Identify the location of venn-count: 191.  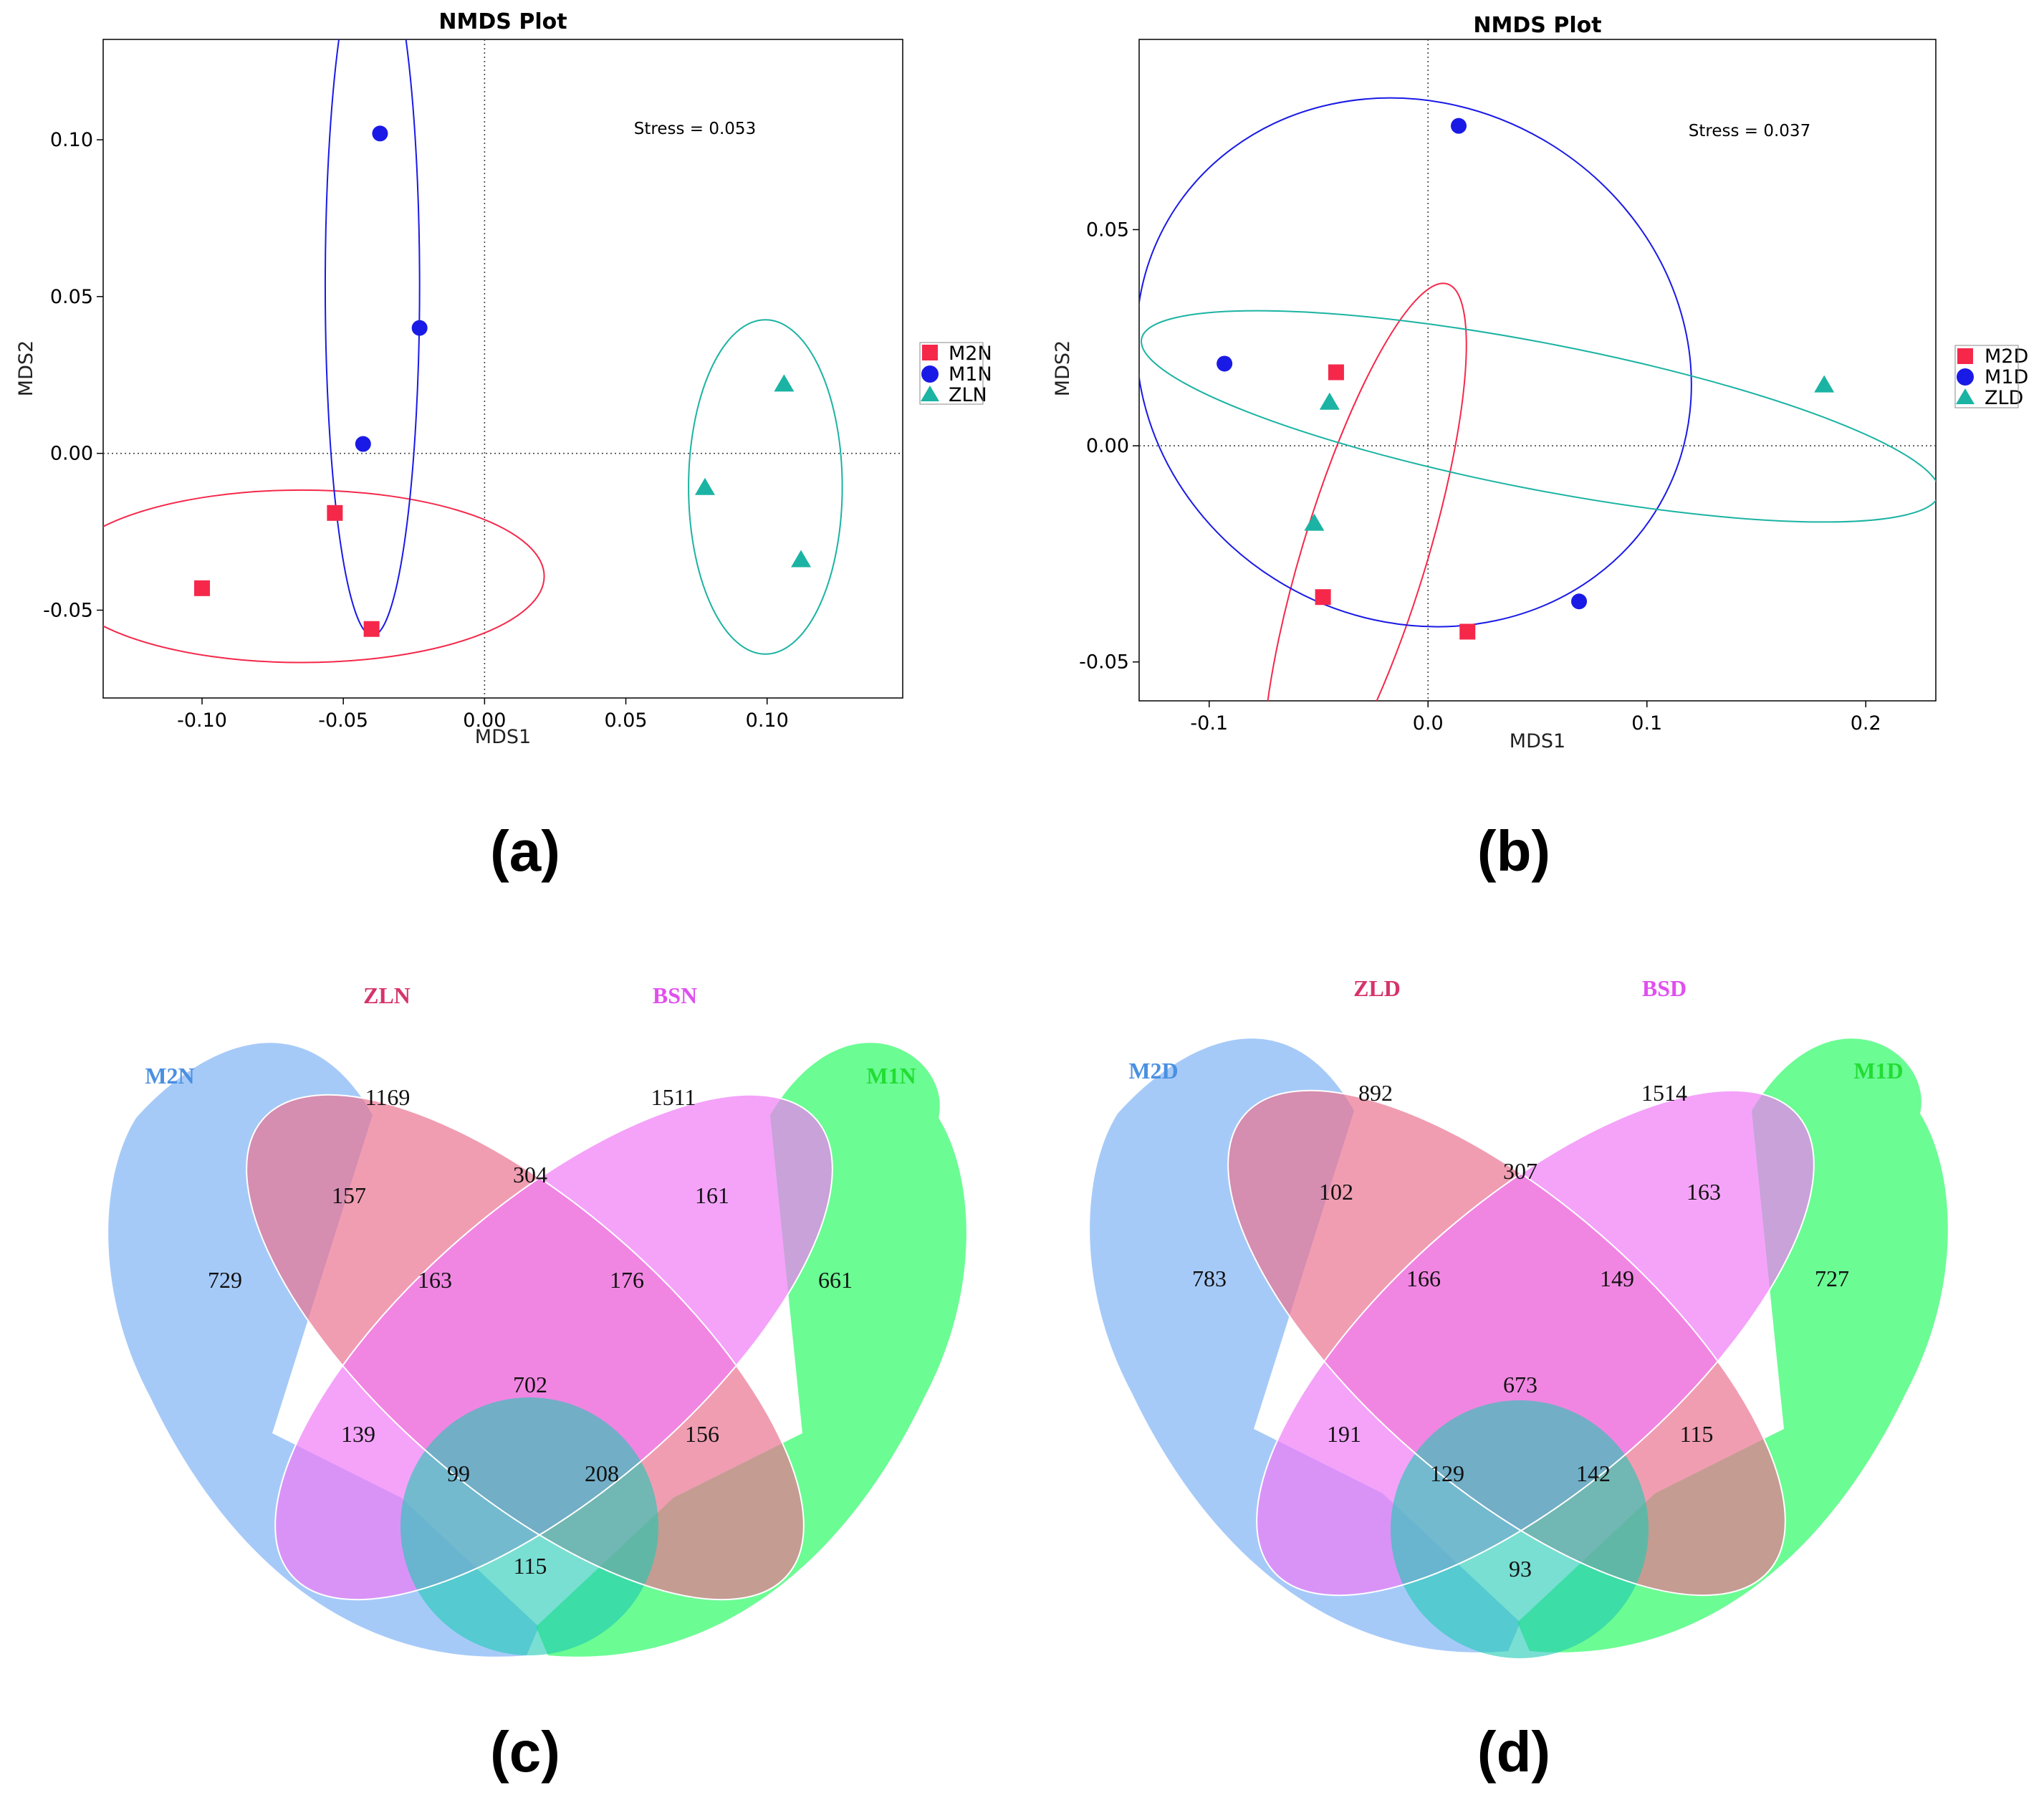
(1344, 1434).